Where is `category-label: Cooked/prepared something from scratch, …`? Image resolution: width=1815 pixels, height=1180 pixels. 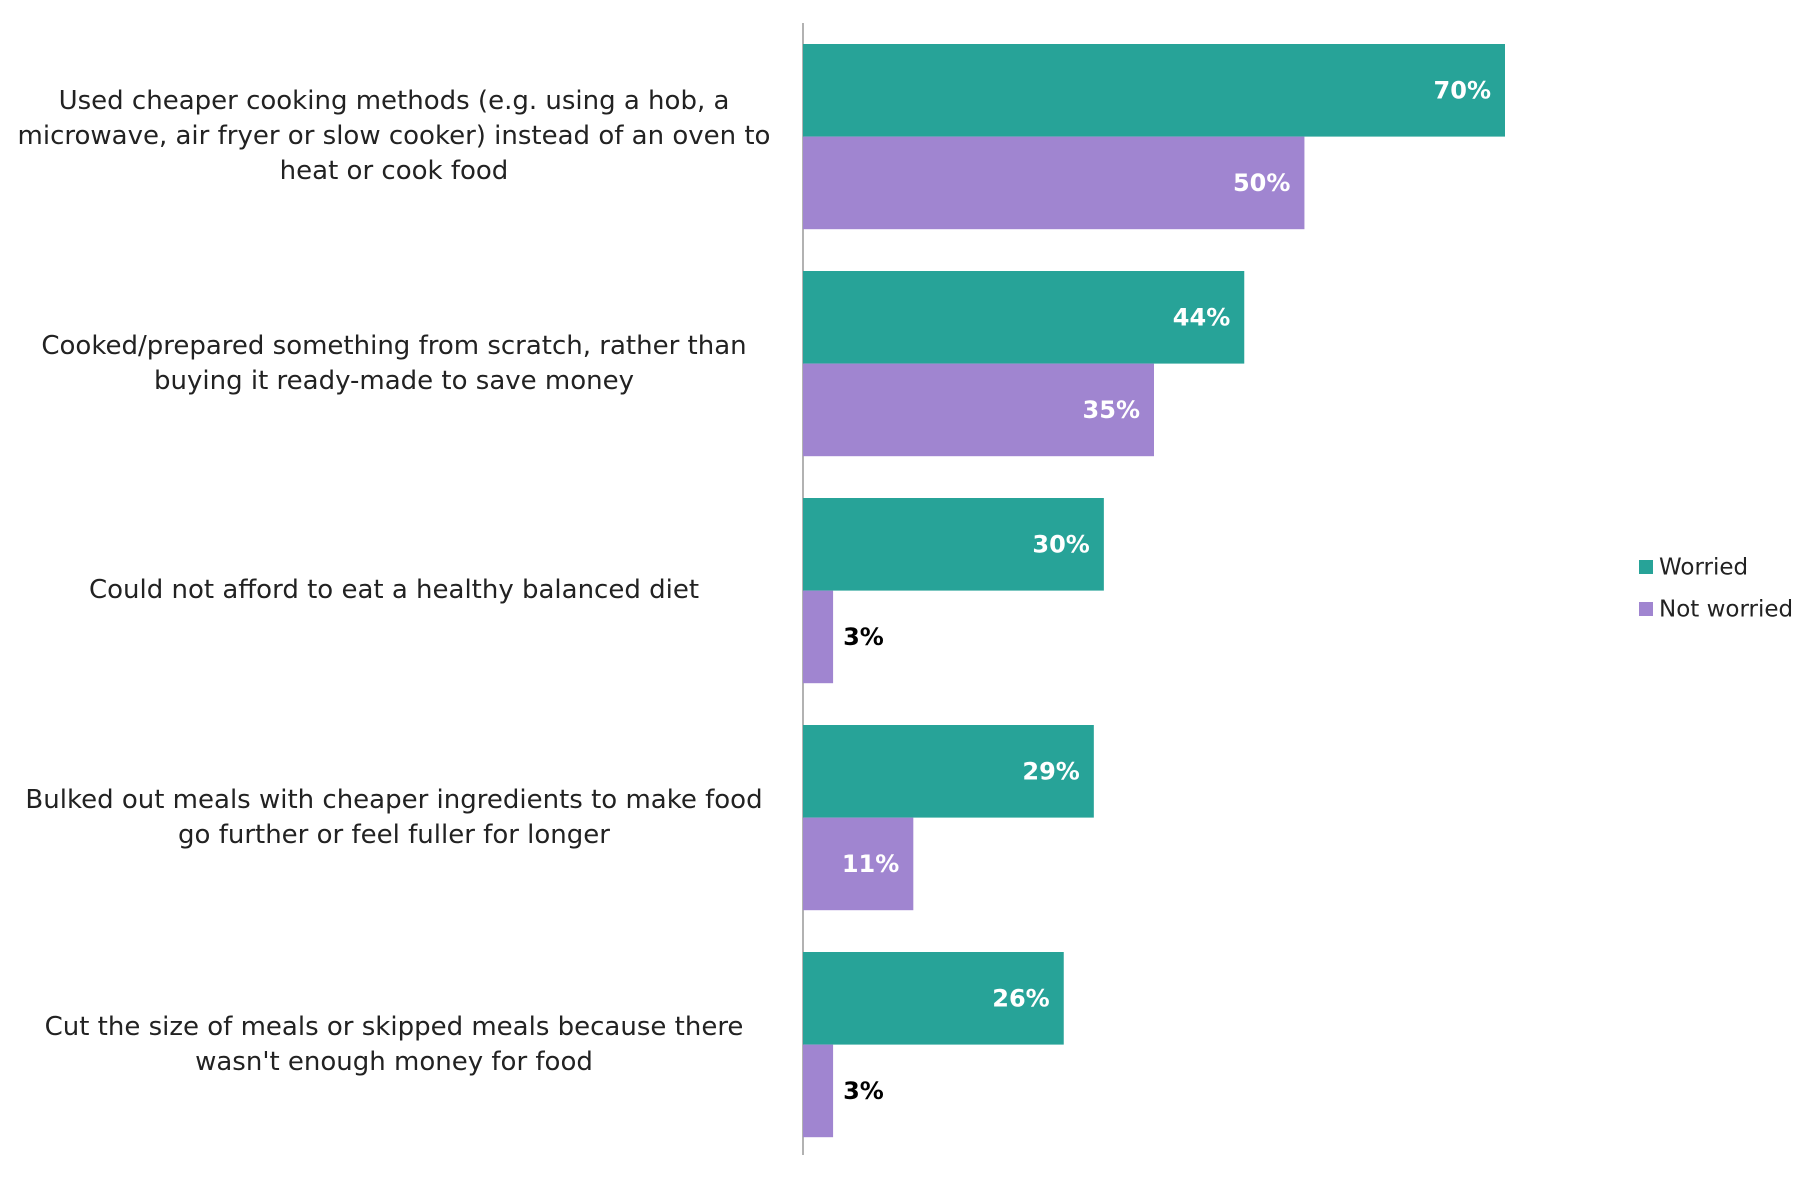
category-label: Cooked/prepared something from scratch, … is located at coordinates (394, 363).